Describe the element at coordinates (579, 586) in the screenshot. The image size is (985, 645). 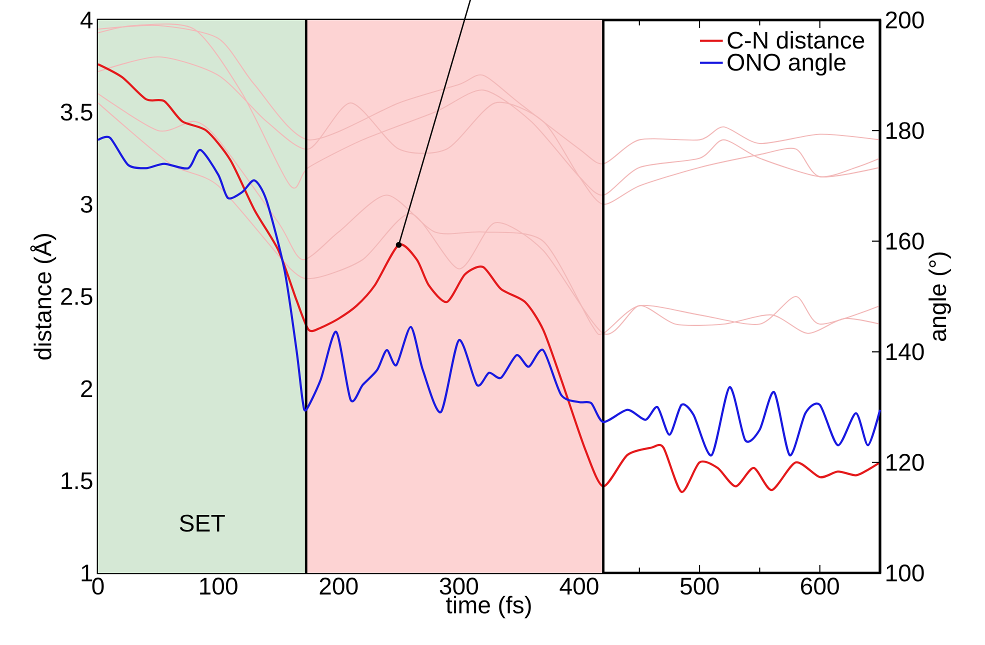
I see `x-tick-label: 400` at that location.